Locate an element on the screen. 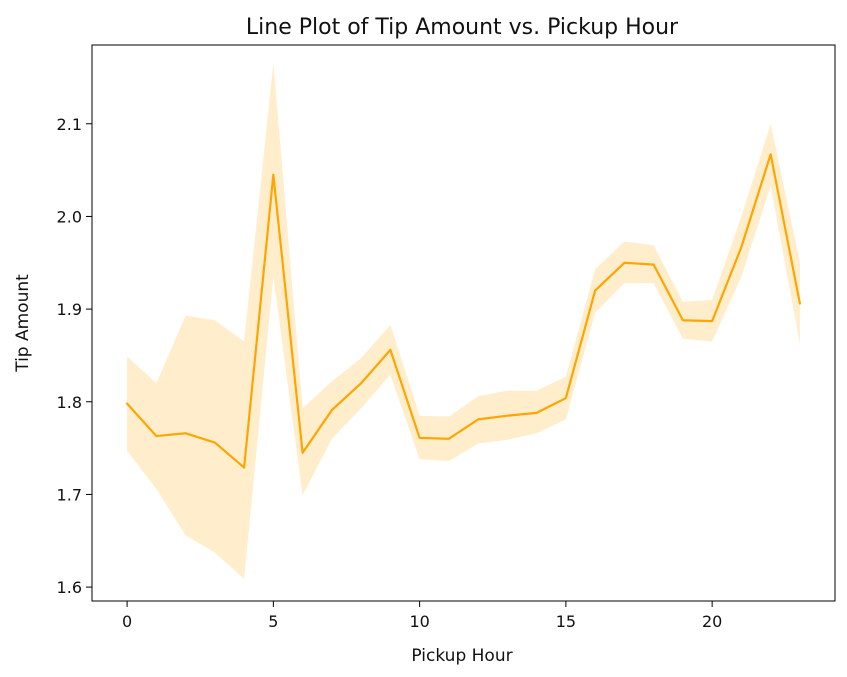  y-tick-label: 1.6 is located at coordinates (69, 587).